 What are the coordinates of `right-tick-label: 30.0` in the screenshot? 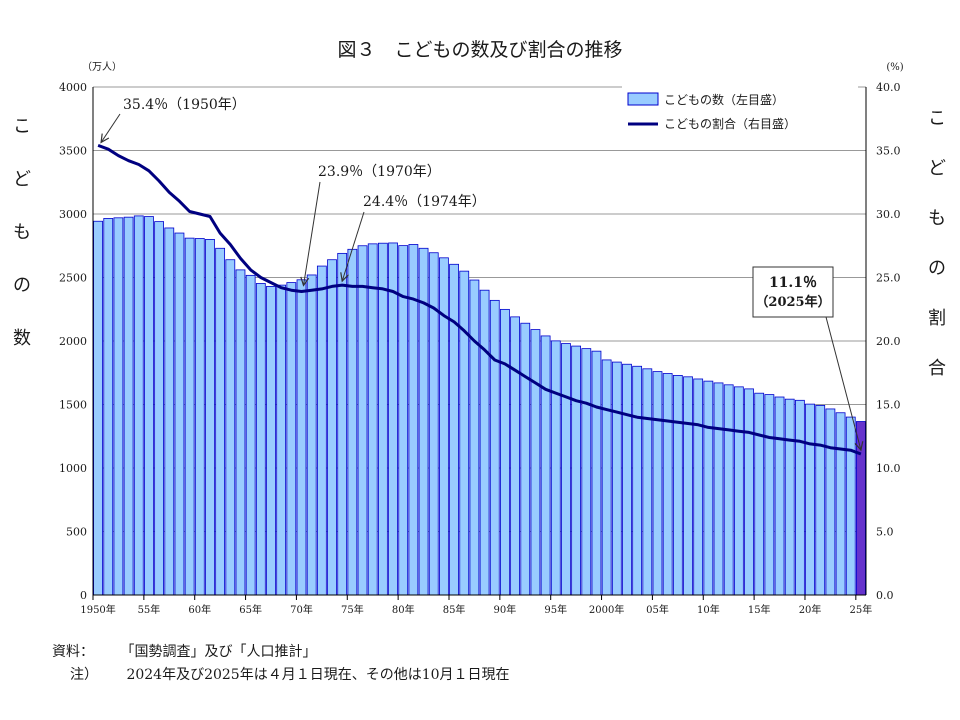 It's located at (888, 214).